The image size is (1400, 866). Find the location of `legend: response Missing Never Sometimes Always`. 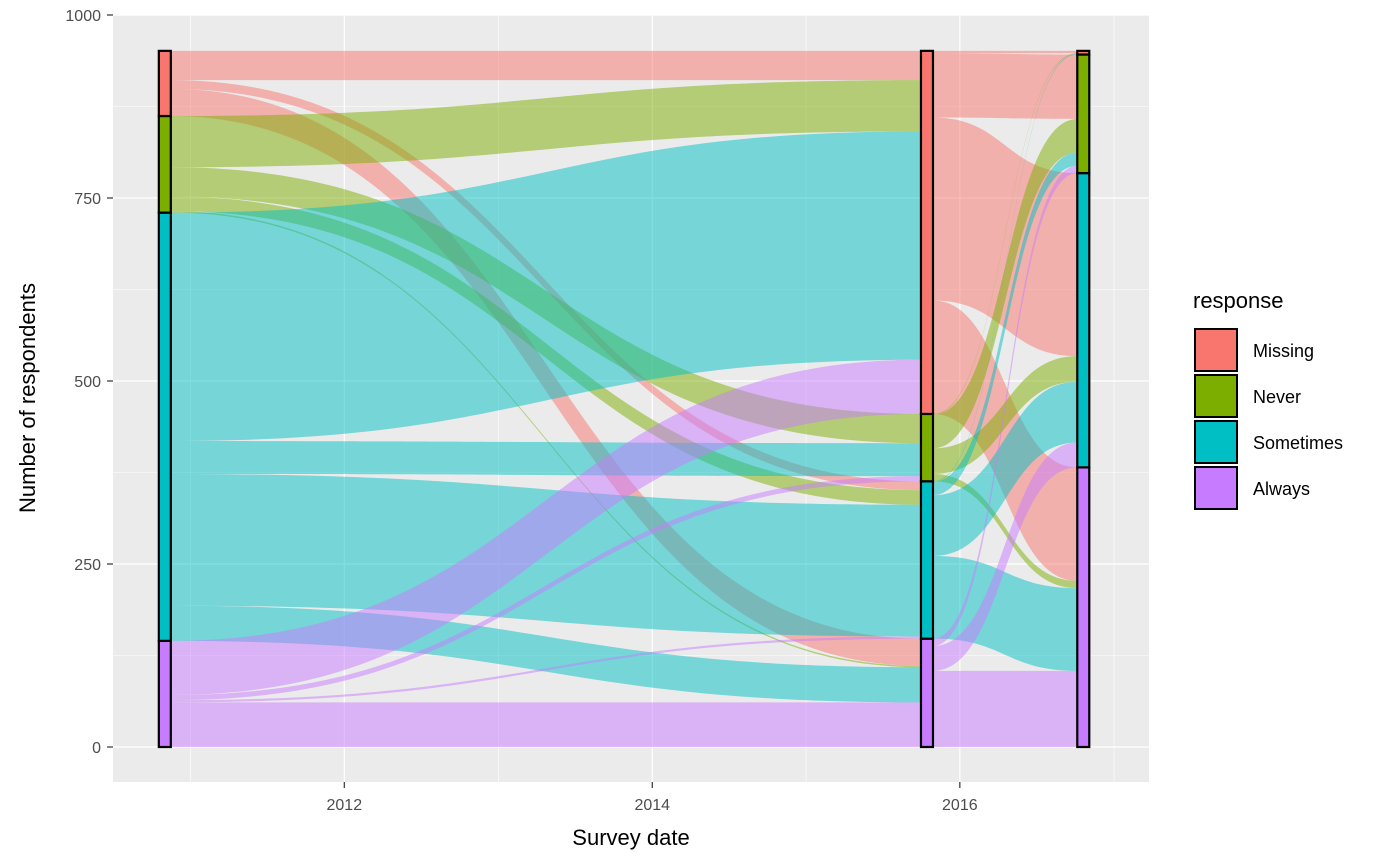

legend: response Missing Never Sometimes Always is located at coordinates (1268, 399).